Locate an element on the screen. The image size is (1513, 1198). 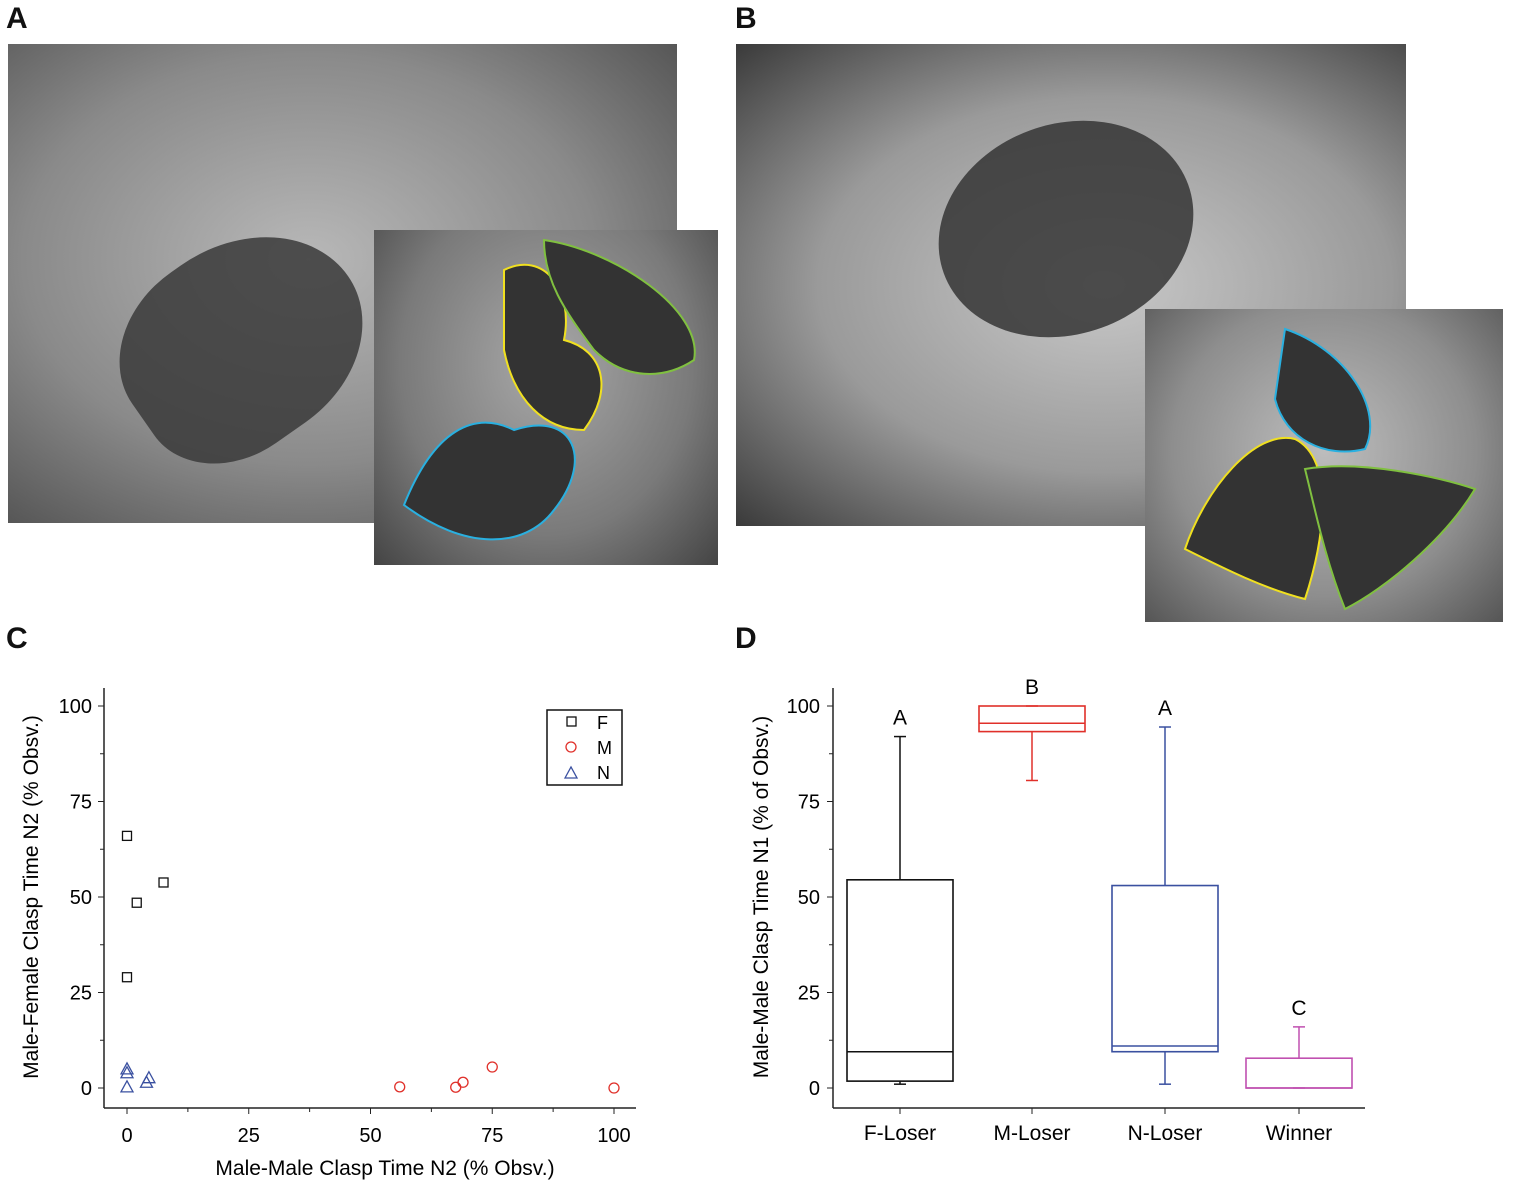
legend-circle-icon is located at coordinates (571, 747).